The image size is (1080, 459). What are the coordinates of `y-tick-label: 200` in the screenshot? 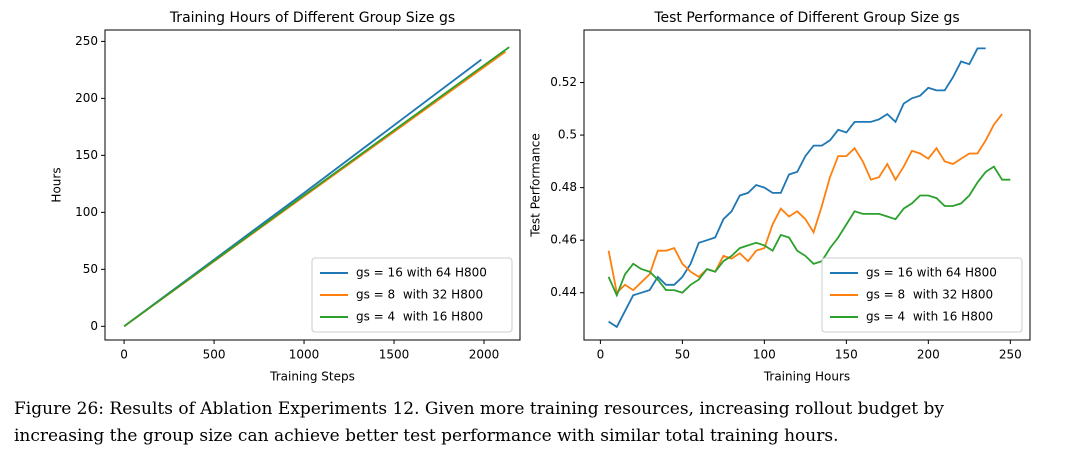 It's located at (86, 98).